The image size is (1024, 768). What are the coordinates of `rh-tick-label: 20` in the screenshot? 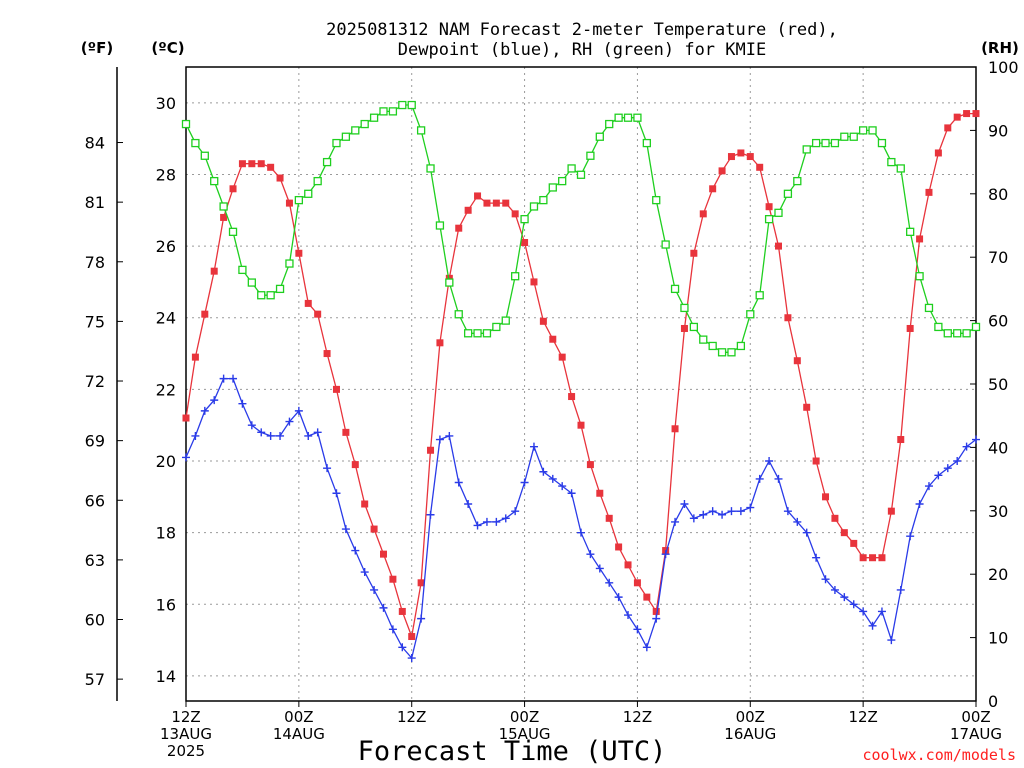 It's located at (998, 574).